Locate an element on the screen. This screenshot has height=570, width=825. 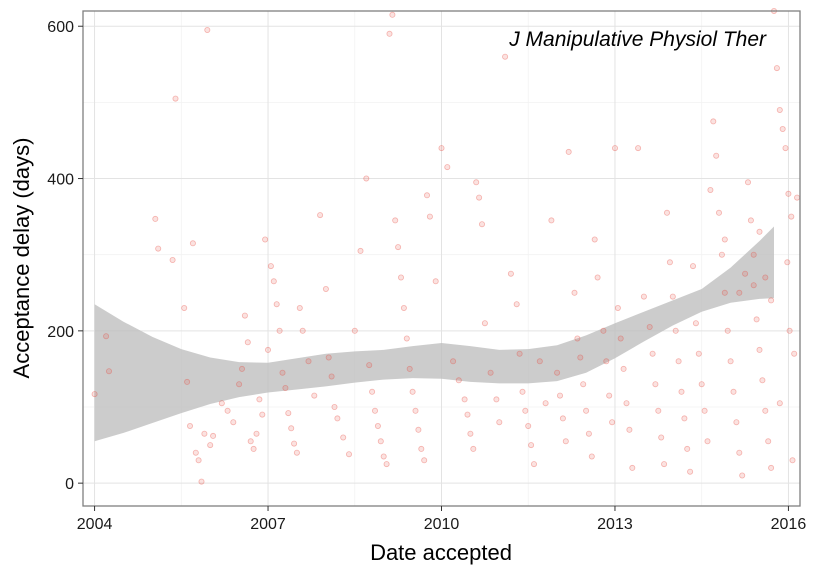
x-tick-label: 2007 is located at coordinates (268, 524).